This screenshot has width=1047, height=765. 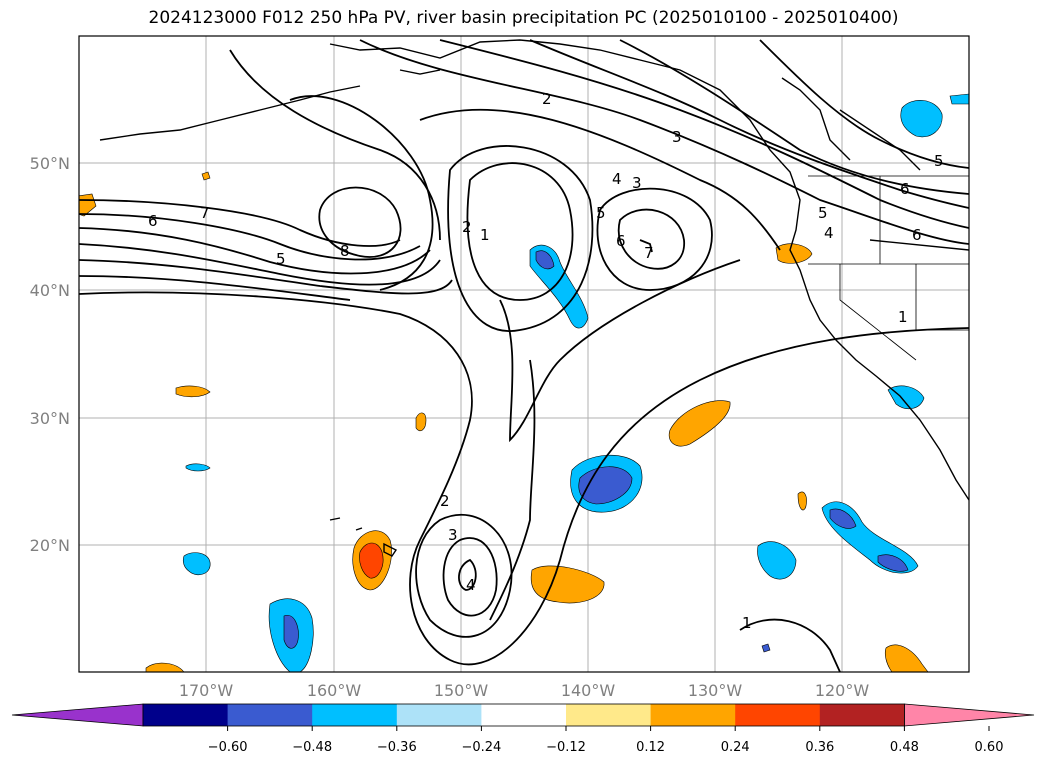 I want to click on lat-label: 30°N, so click(x=50, y=418).